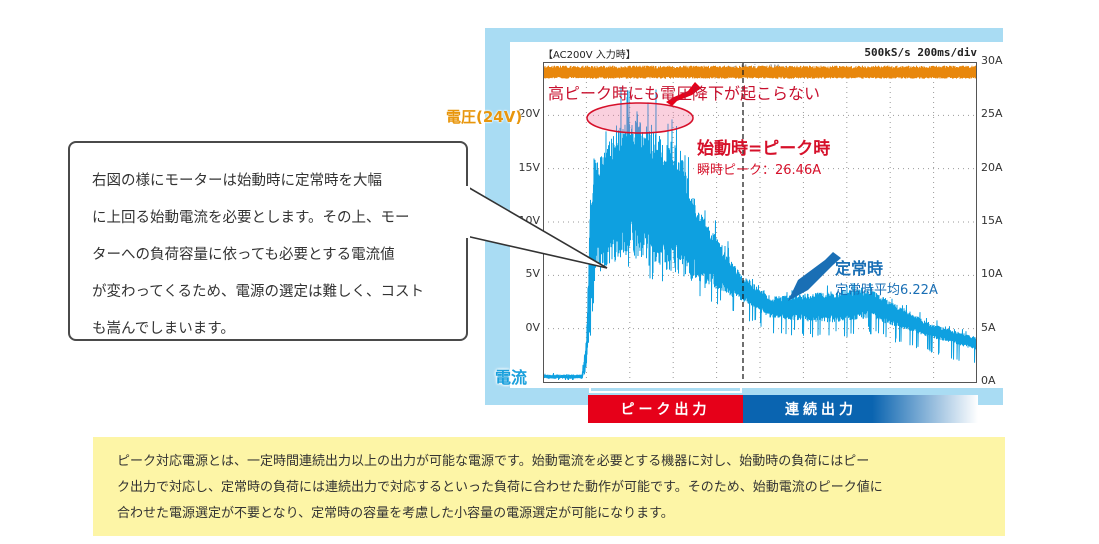 The height and width of the screenshot is (544, 1099). What do you see at coordinates (529, 114) in the screenshot?
I see `left-axis-tick-label: 20V` at bounding box center [529, 114].